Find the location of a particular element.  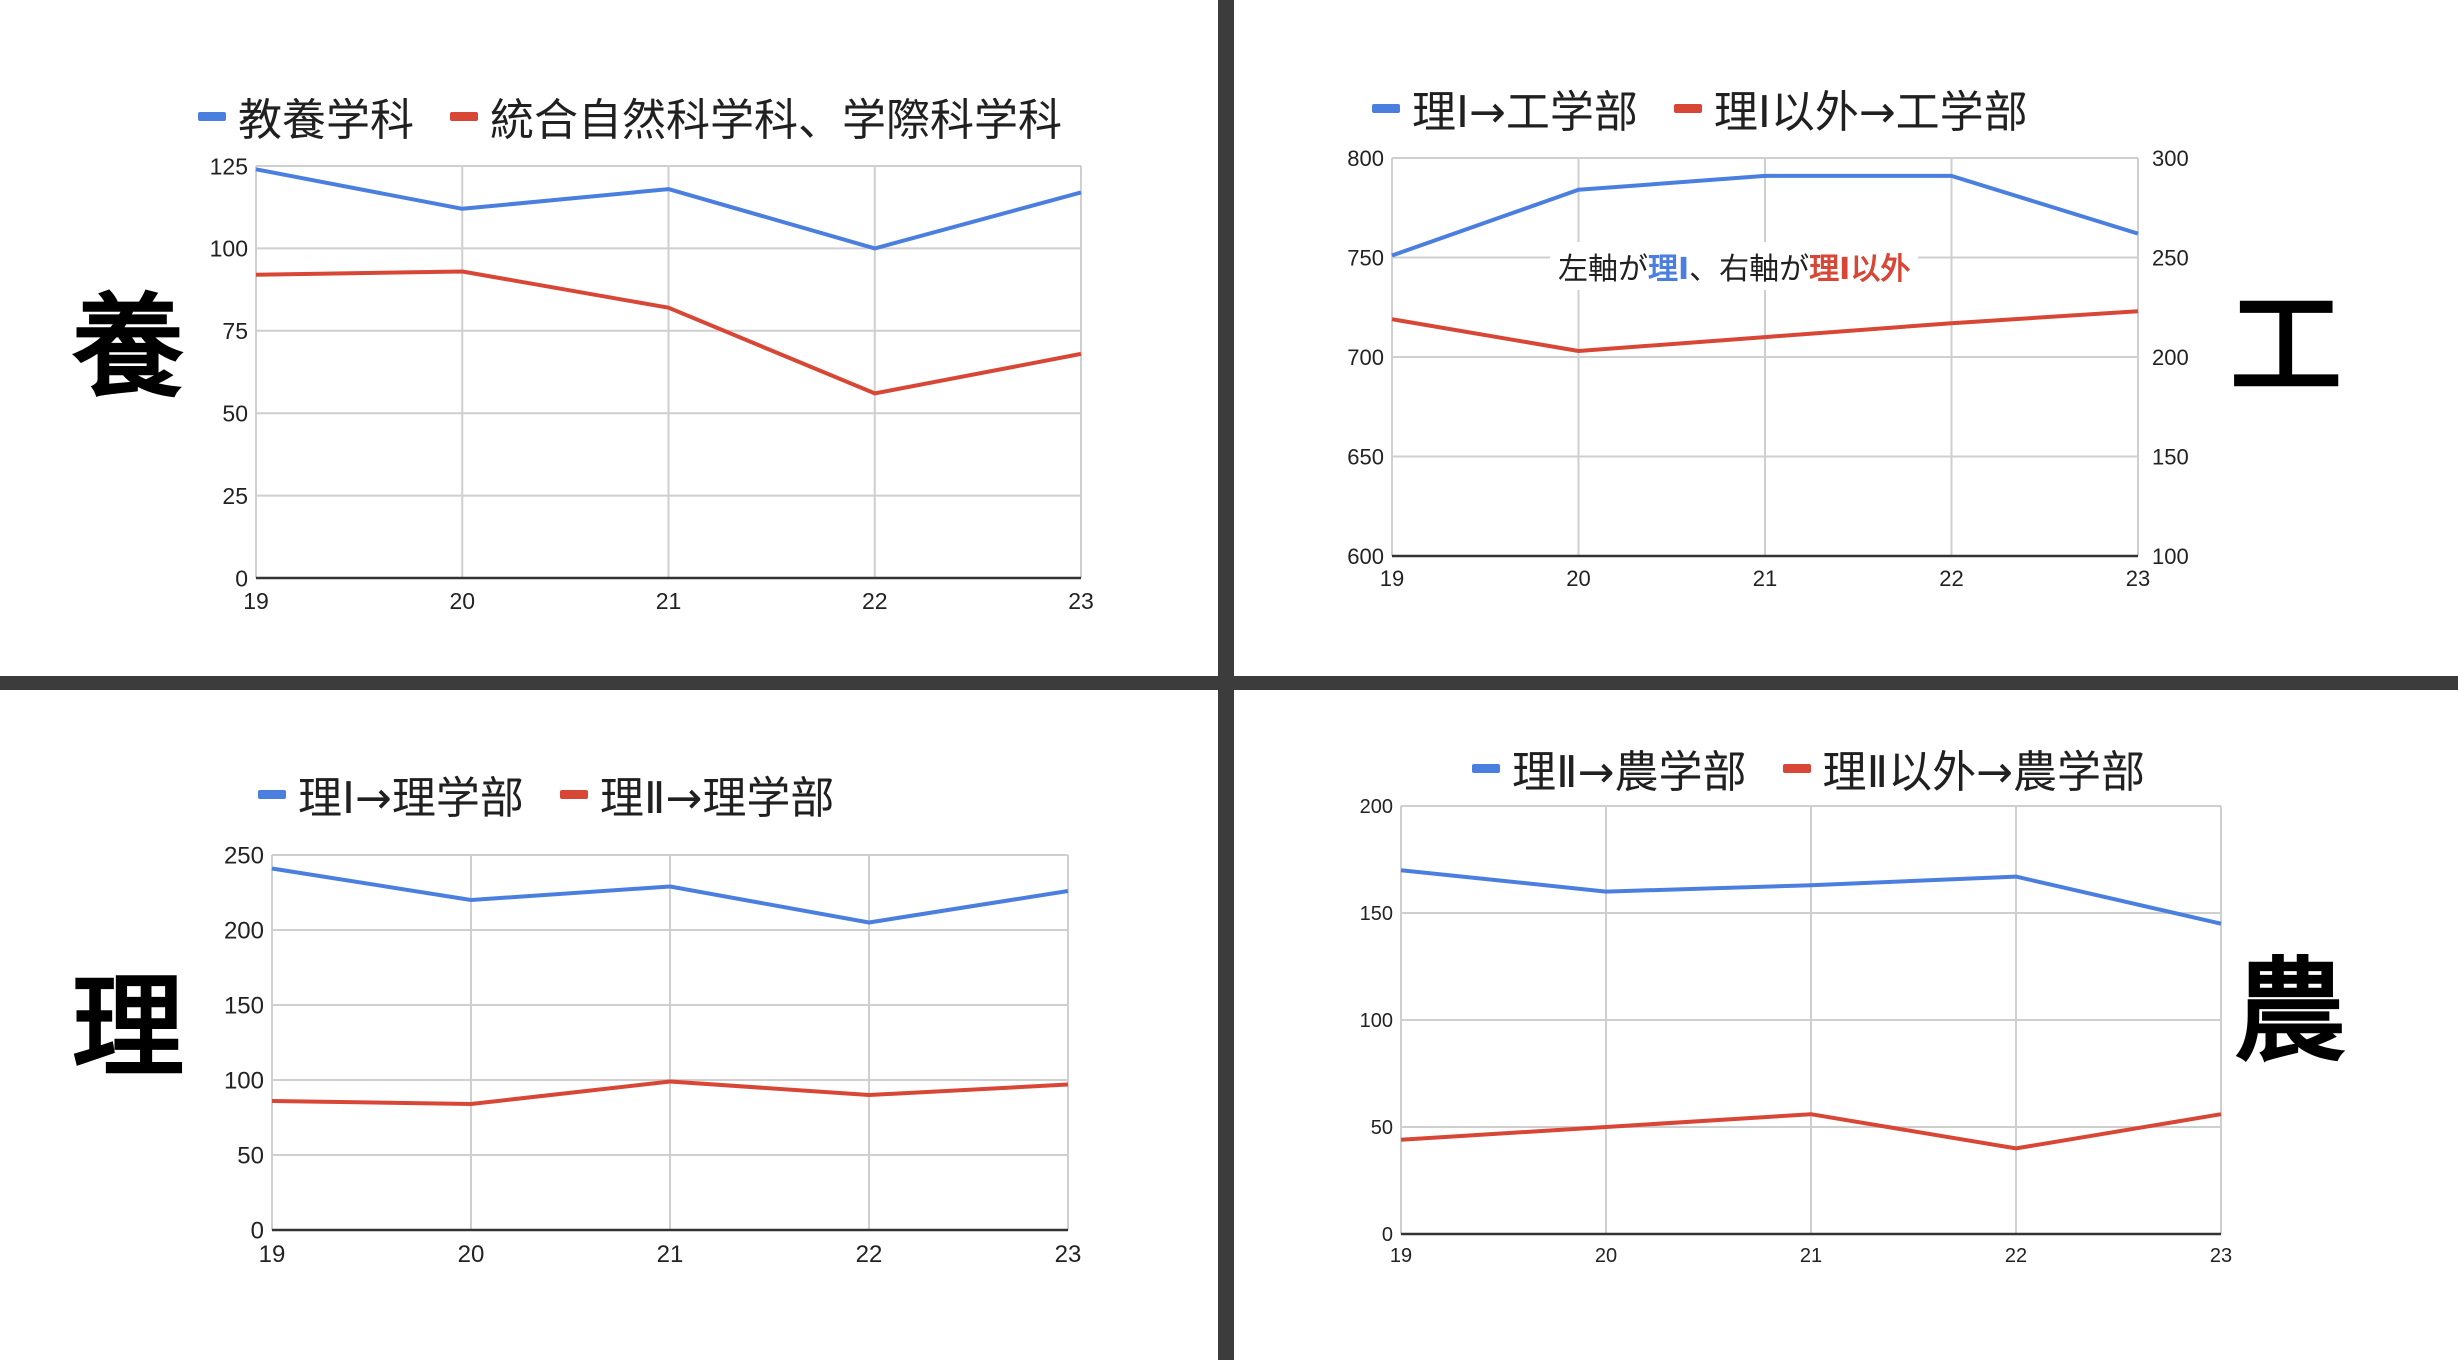

y-tick-label: 25 is located at coordinates (235, 496).